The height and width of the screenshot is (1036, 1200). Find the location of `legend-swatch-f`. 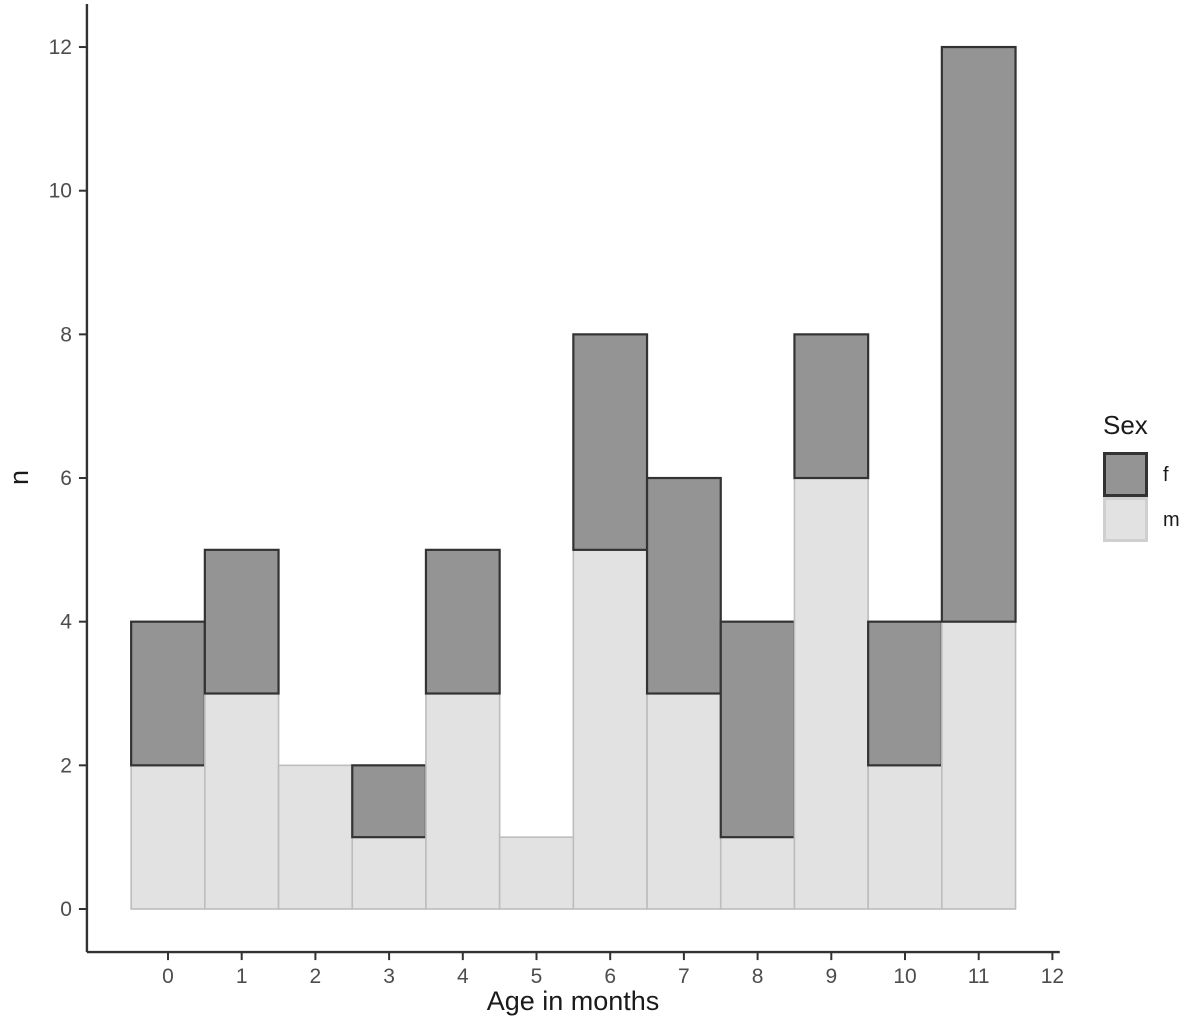

legend-swatch-f is located at coordinates (1125, 474).